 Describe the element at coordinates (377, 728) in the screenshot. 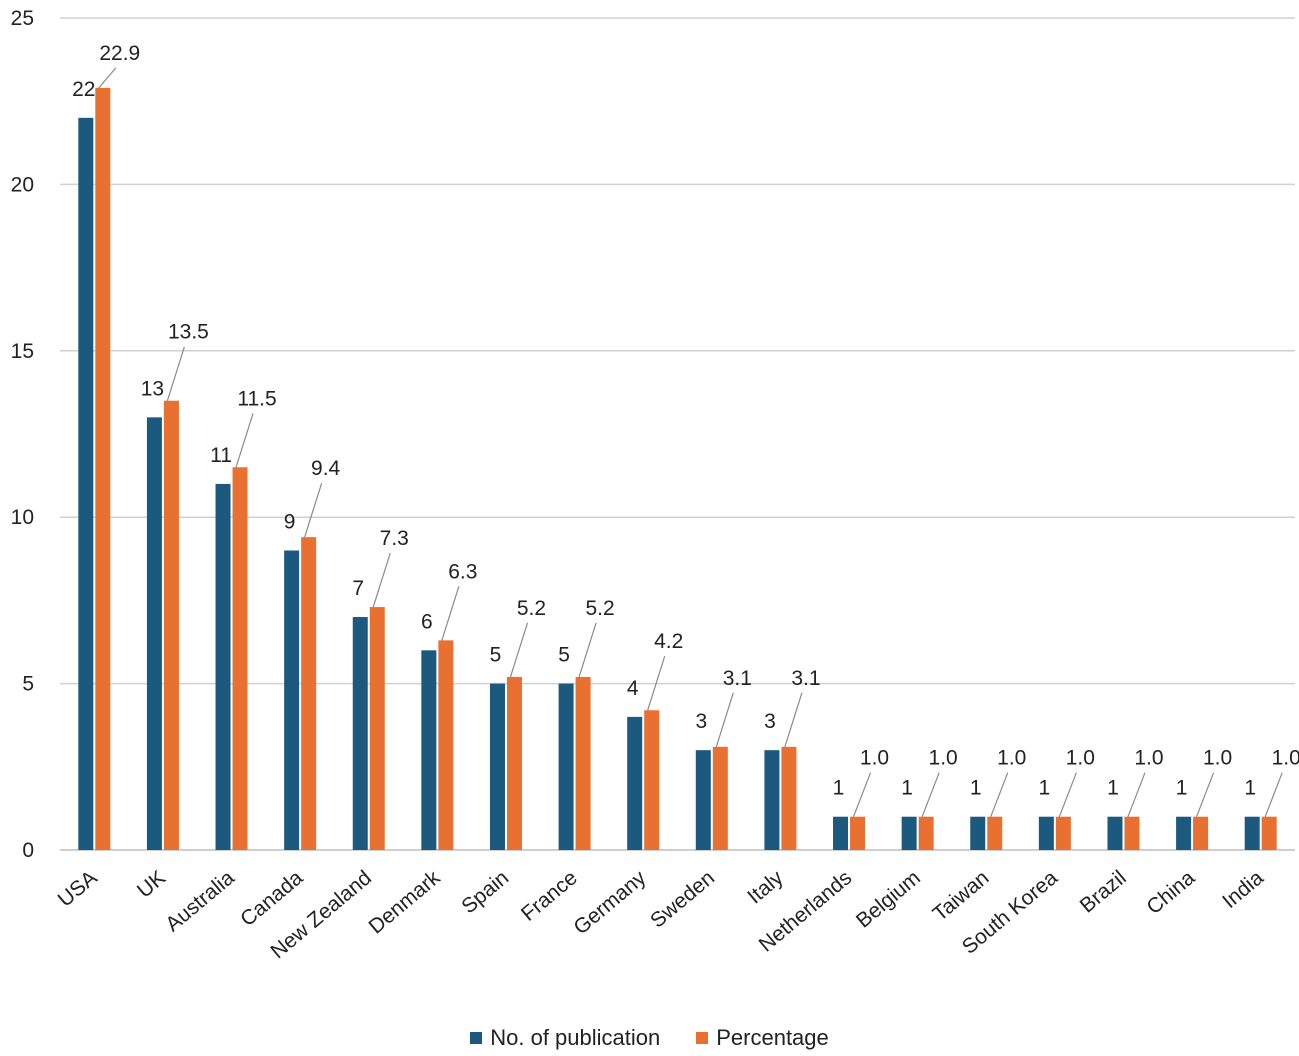

I see `bar-percentage-new-zealand` at that location.